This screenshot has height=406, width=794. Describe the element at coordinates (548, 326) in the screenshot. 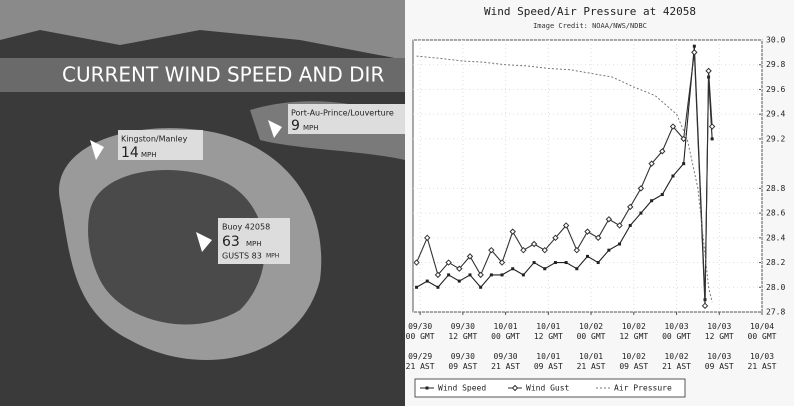

I see `x-tick-label-line: 10/01` at that location.